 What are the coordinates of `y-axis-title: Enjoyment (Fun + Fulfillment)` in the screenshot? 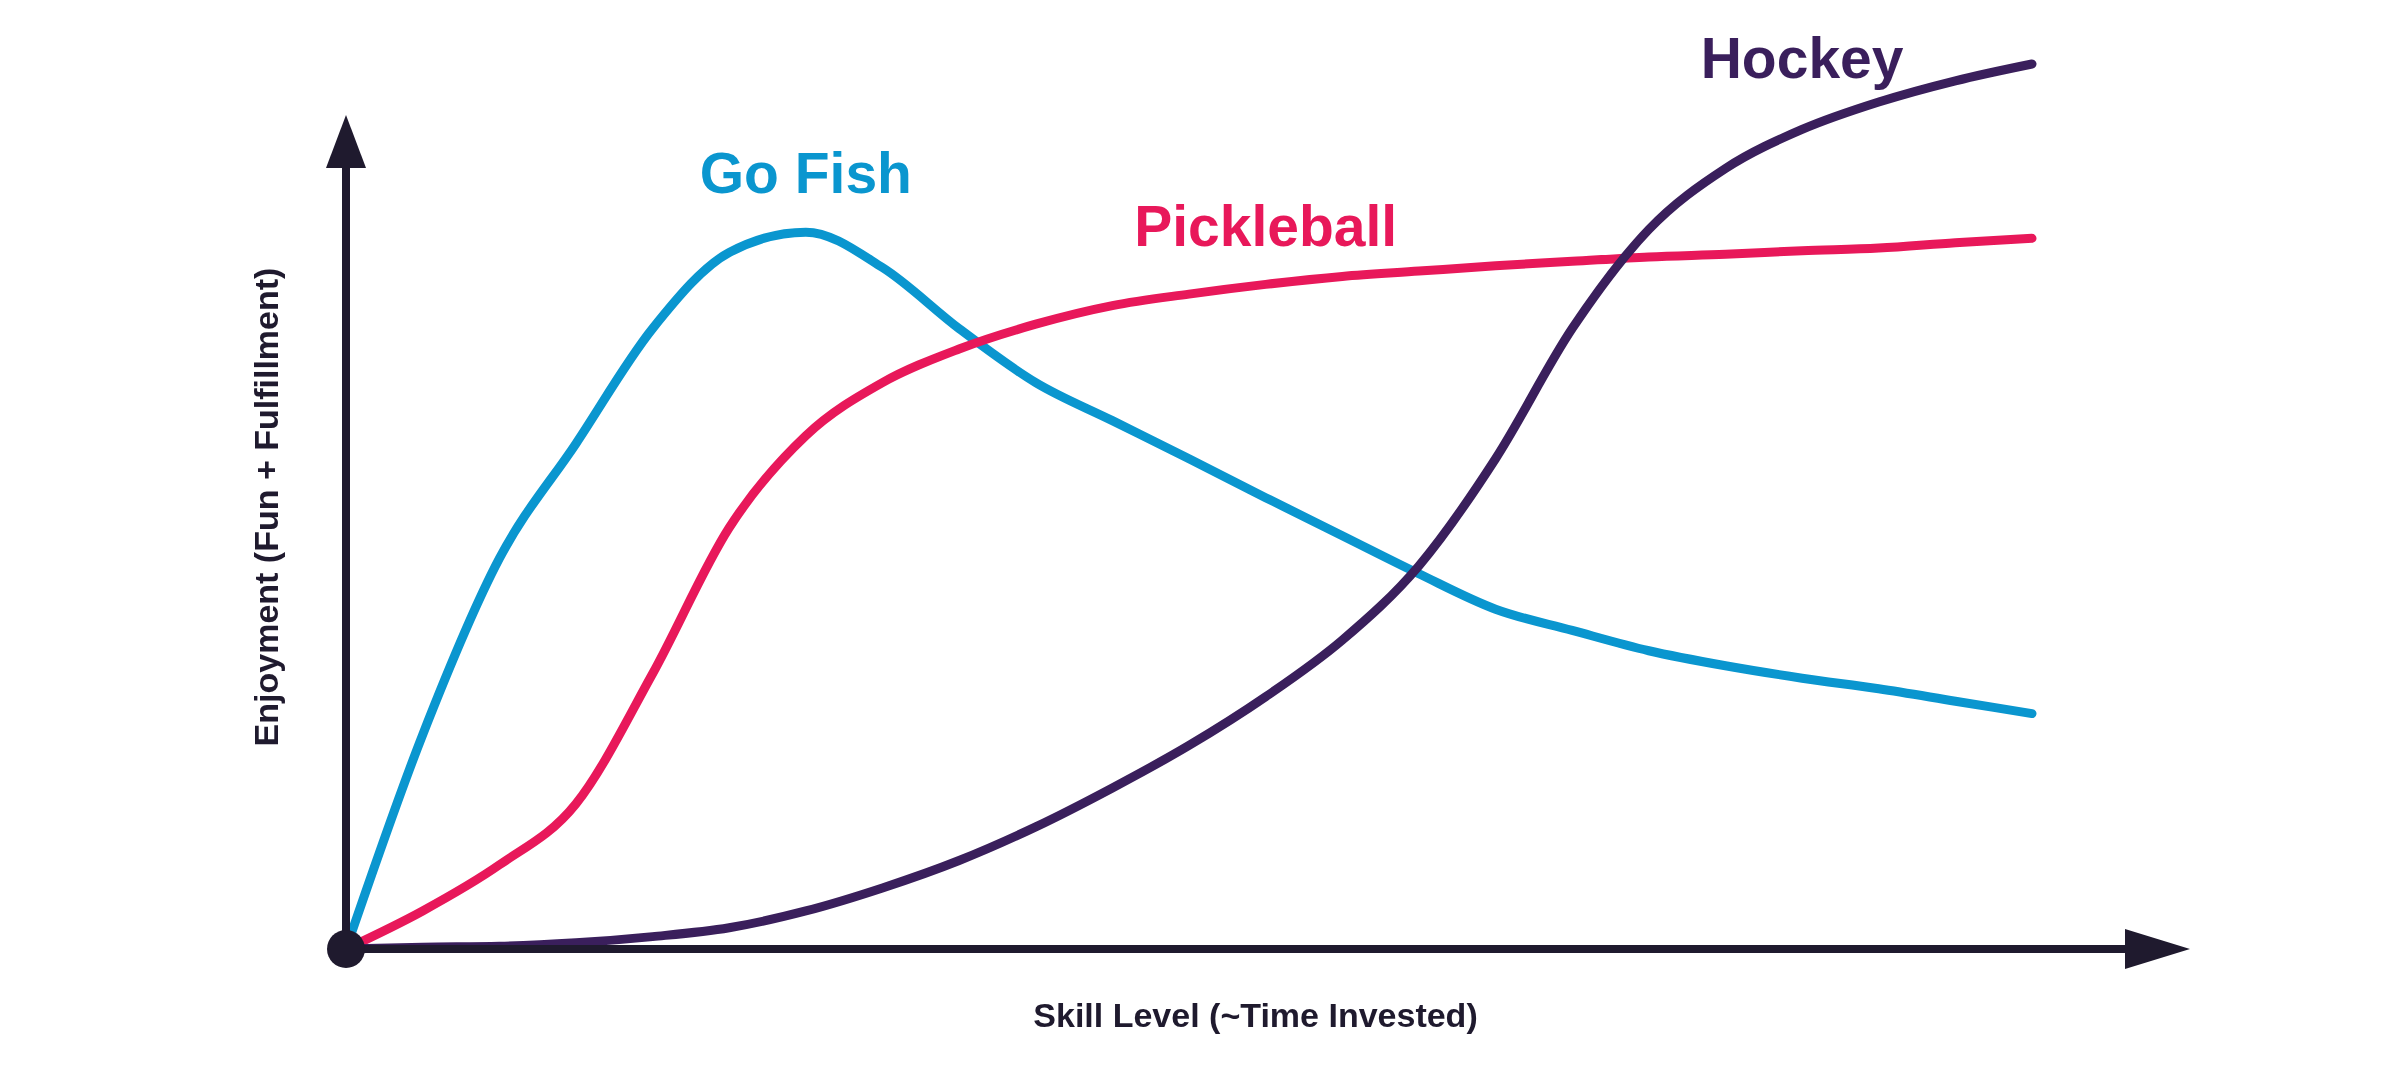 It's located at (265, 507).